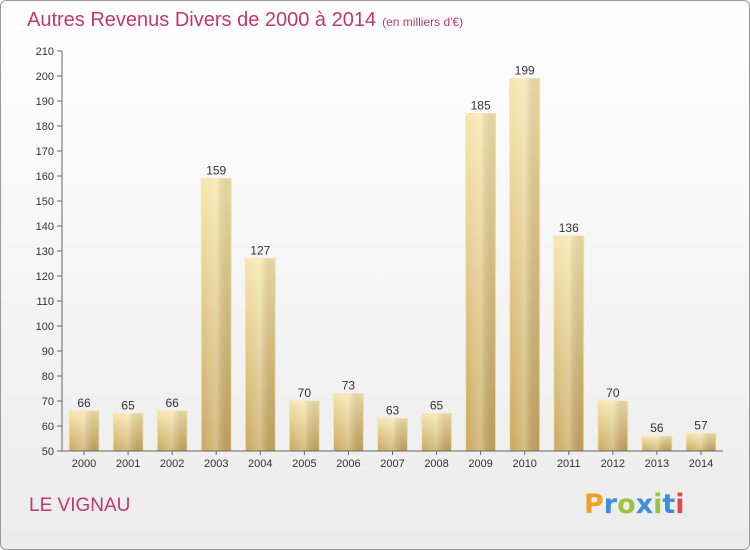  I want to click on proxiti-logo: Proxiti, so click(634, 504).